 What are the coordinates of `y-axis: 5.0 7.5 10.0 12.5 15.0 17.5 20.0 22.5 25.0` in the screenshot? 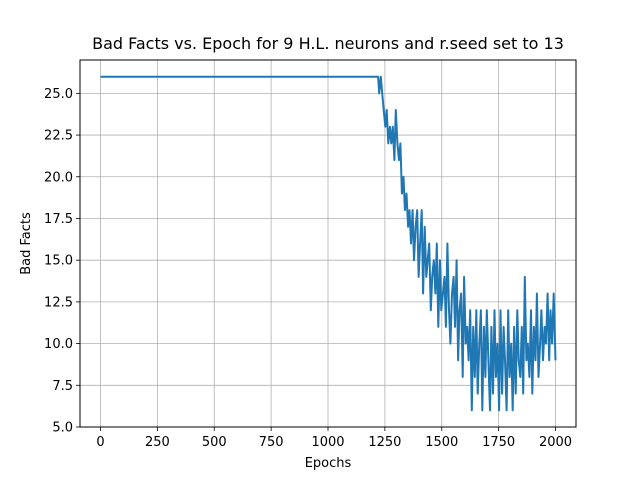 It's located at (62, 261).